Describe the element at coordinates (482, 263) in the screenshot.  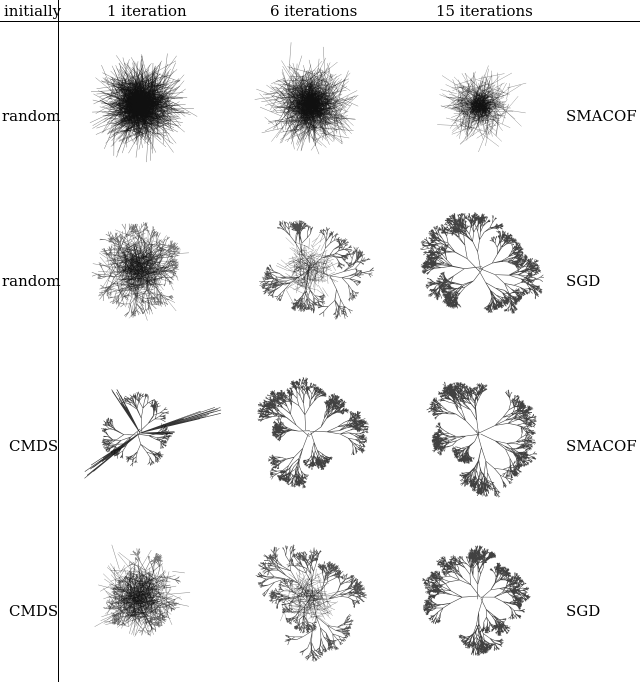
I see `graph-layout-r2-c3` at that location.